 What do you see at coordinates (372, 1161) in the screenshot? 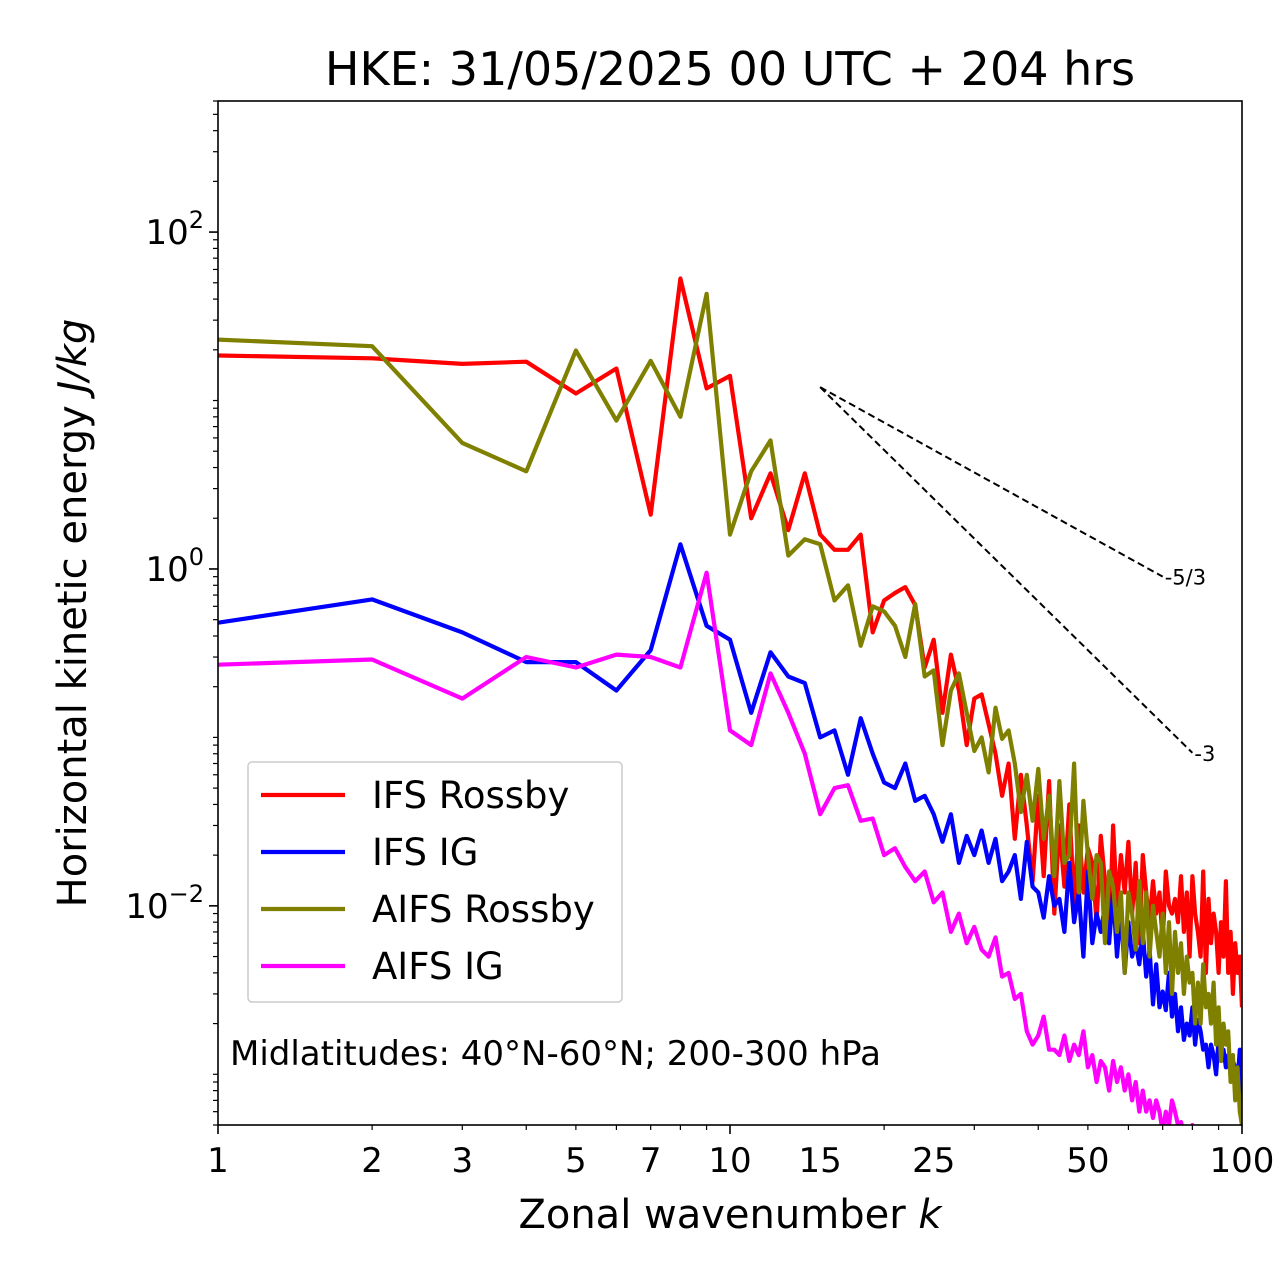
I see `x-tick-label: 2` at bounding box center [372, 1161].